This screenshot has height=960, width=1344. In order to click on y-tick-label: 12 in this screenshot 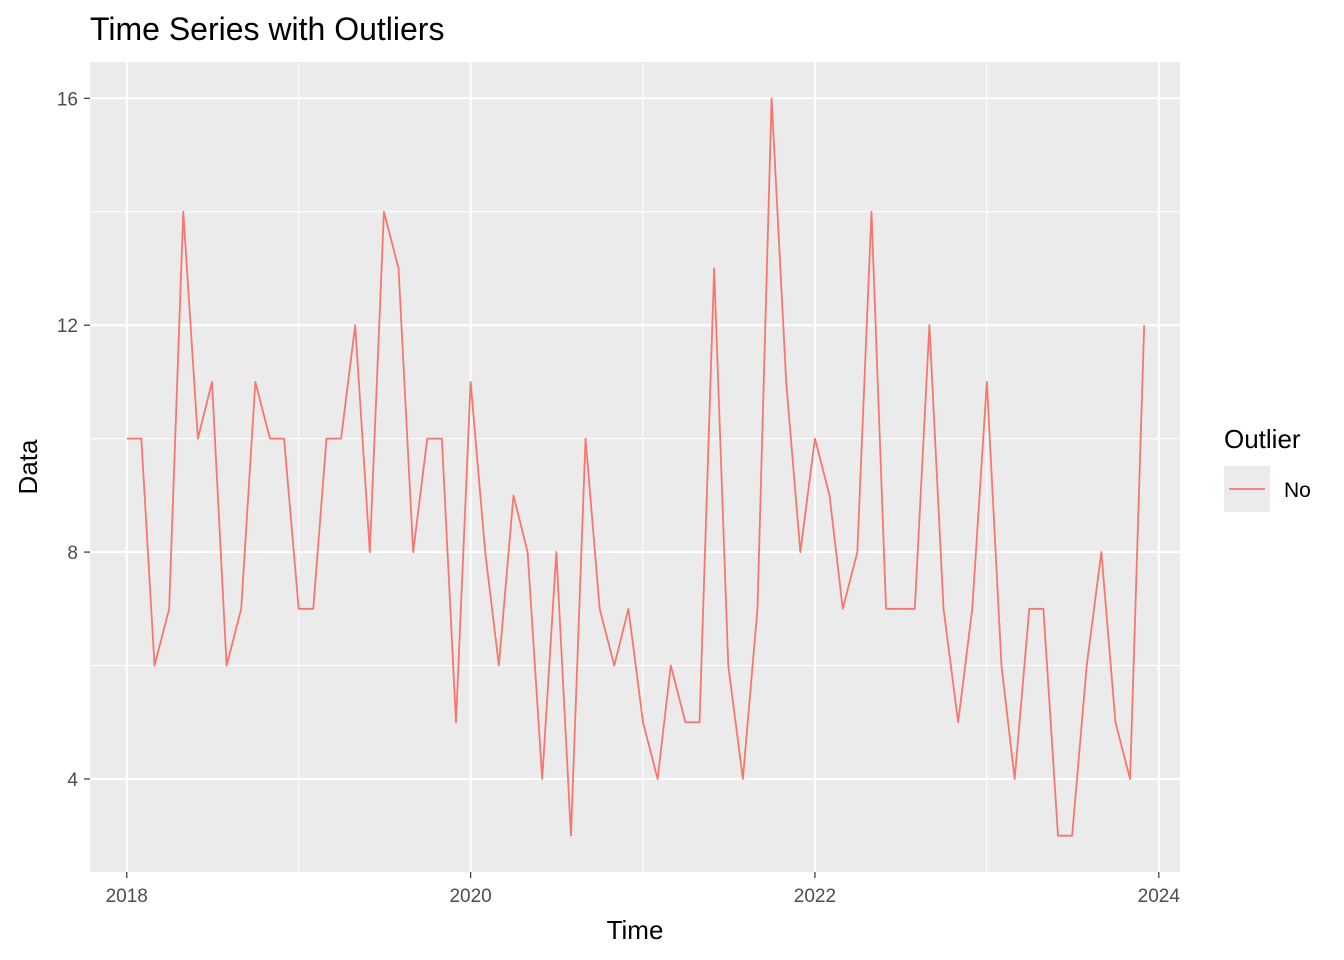, I will do `click(67, 326)`.